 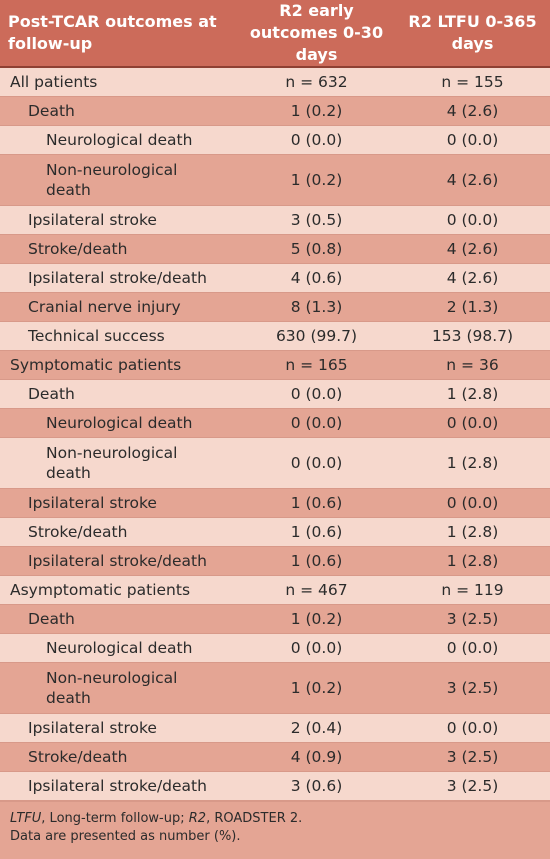 I want to click on table-row: Non-neurological death 0 (0.0) 1 (2.8), so click(x=275, y=463).